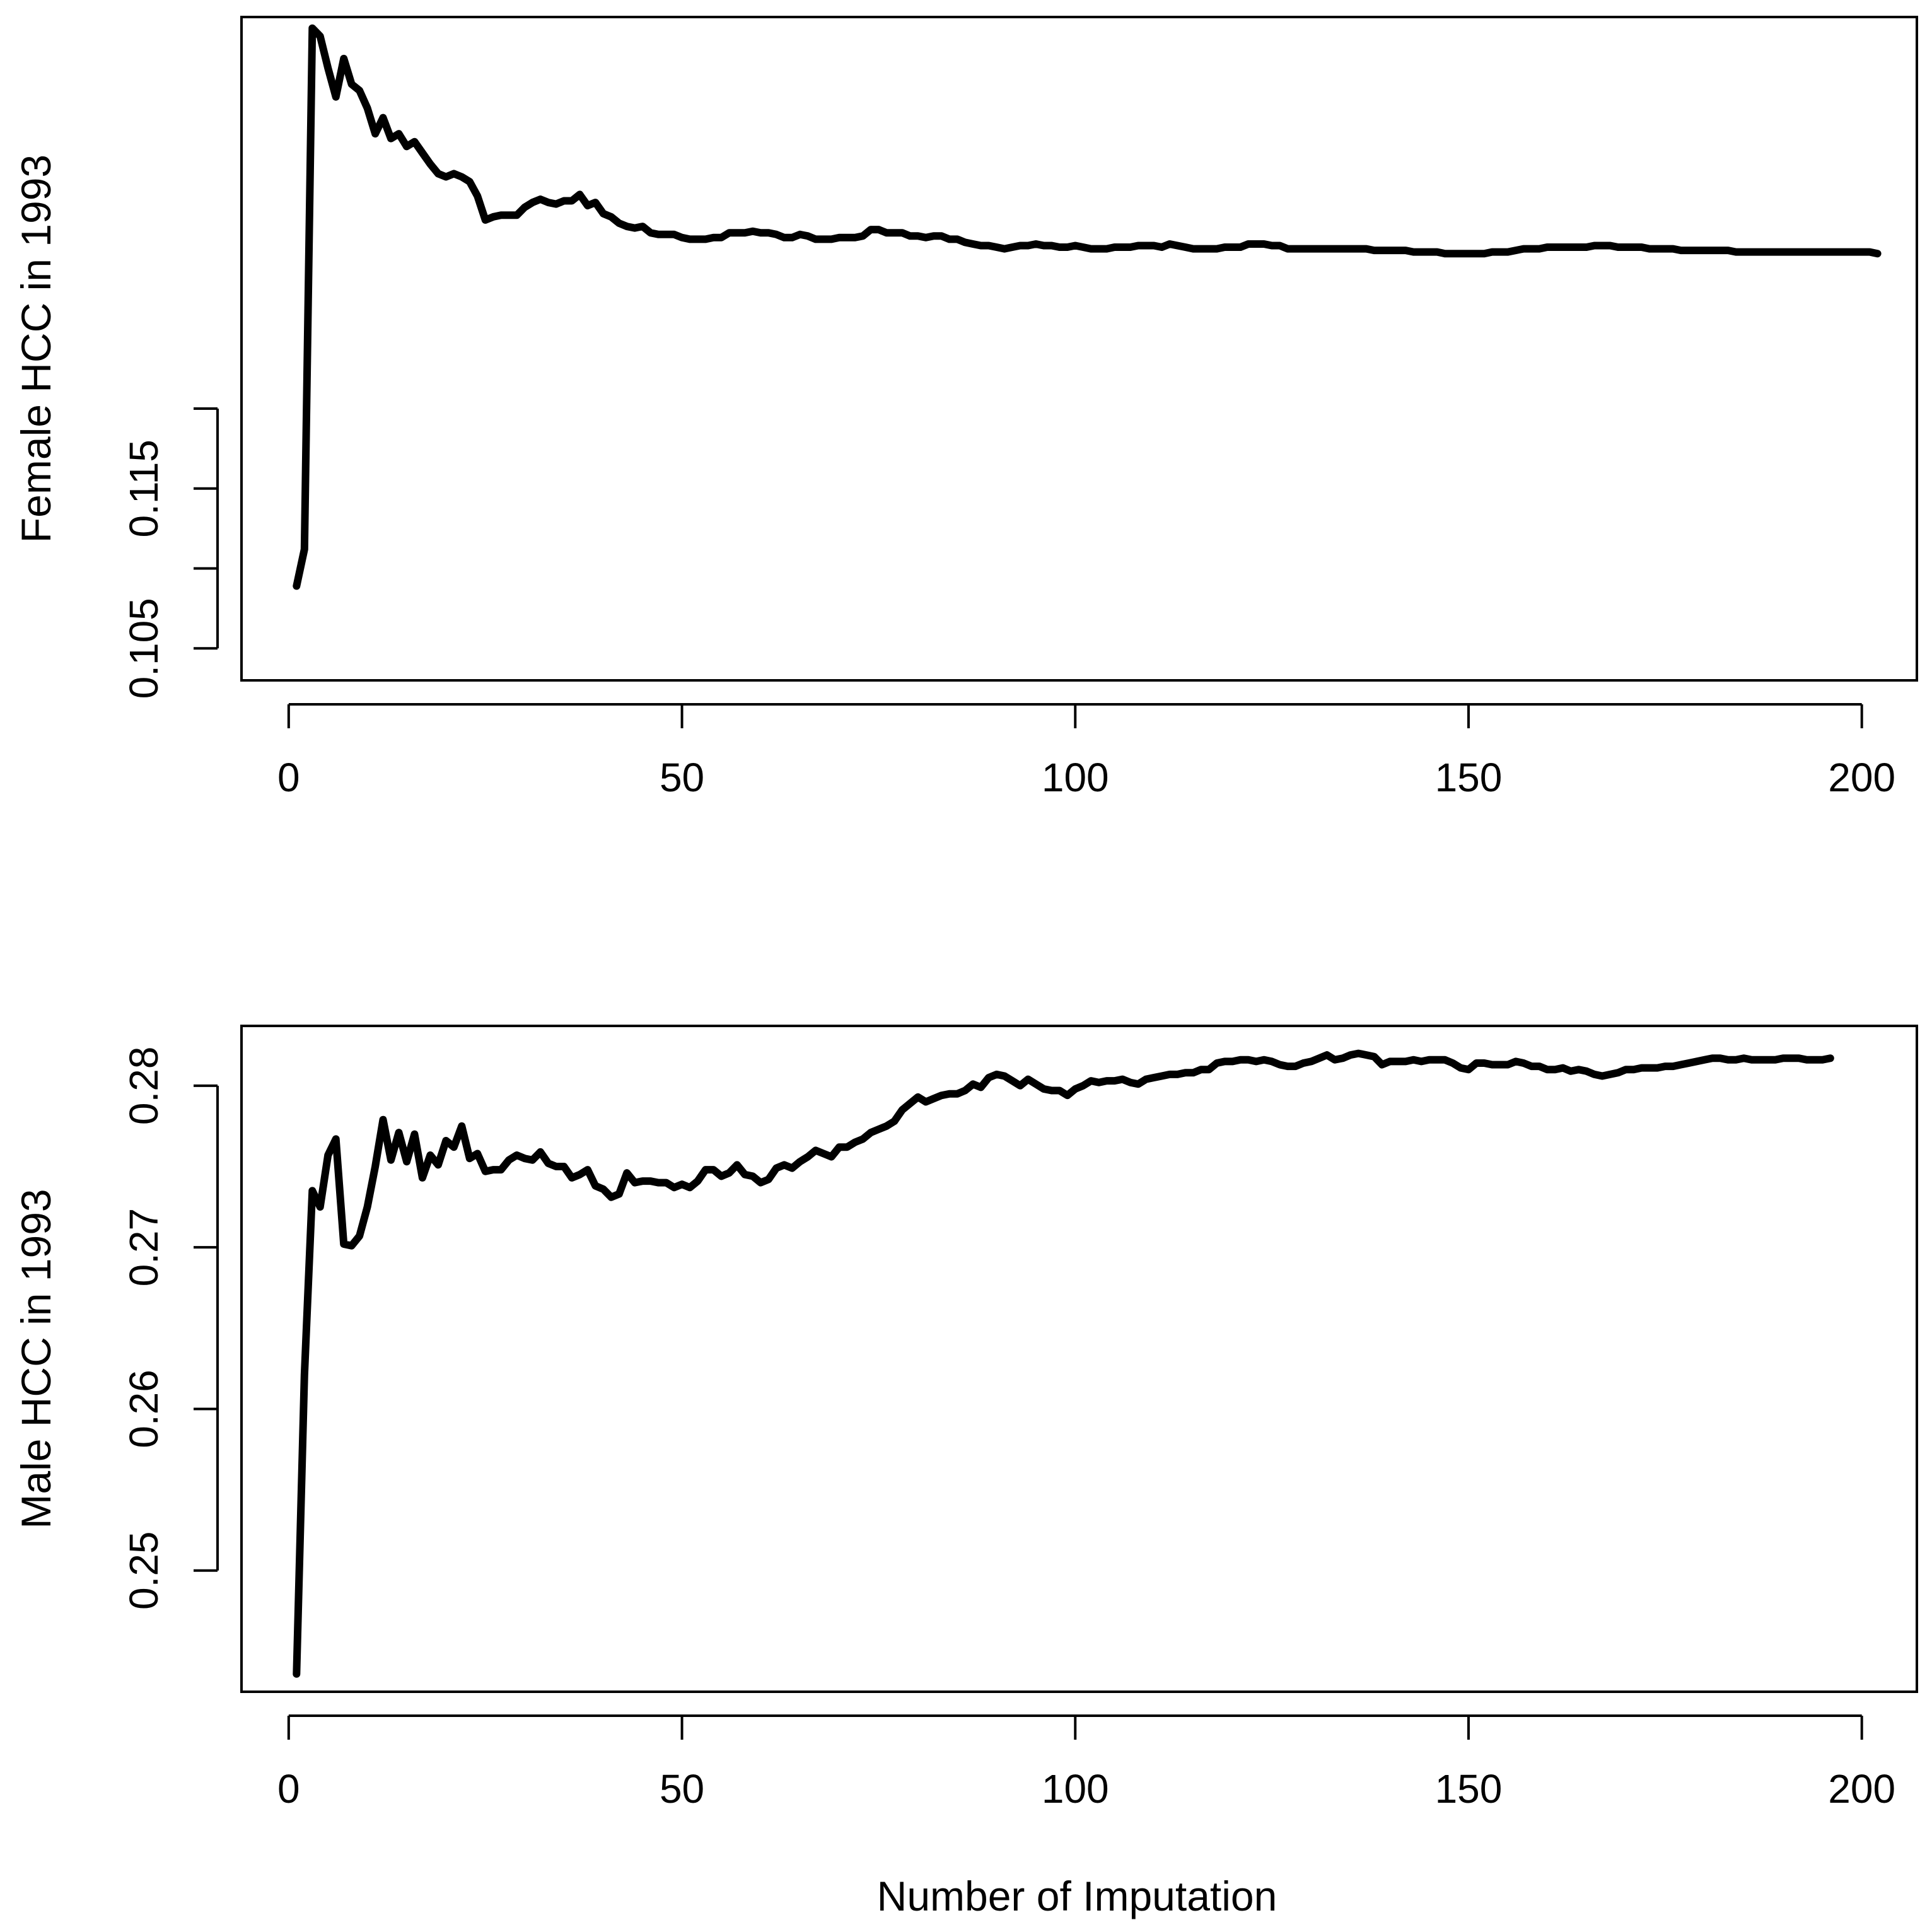  Describe the element at coordinates (143, 1570) in the screenshot. I see `y-tick-label: 0.25` at that location.